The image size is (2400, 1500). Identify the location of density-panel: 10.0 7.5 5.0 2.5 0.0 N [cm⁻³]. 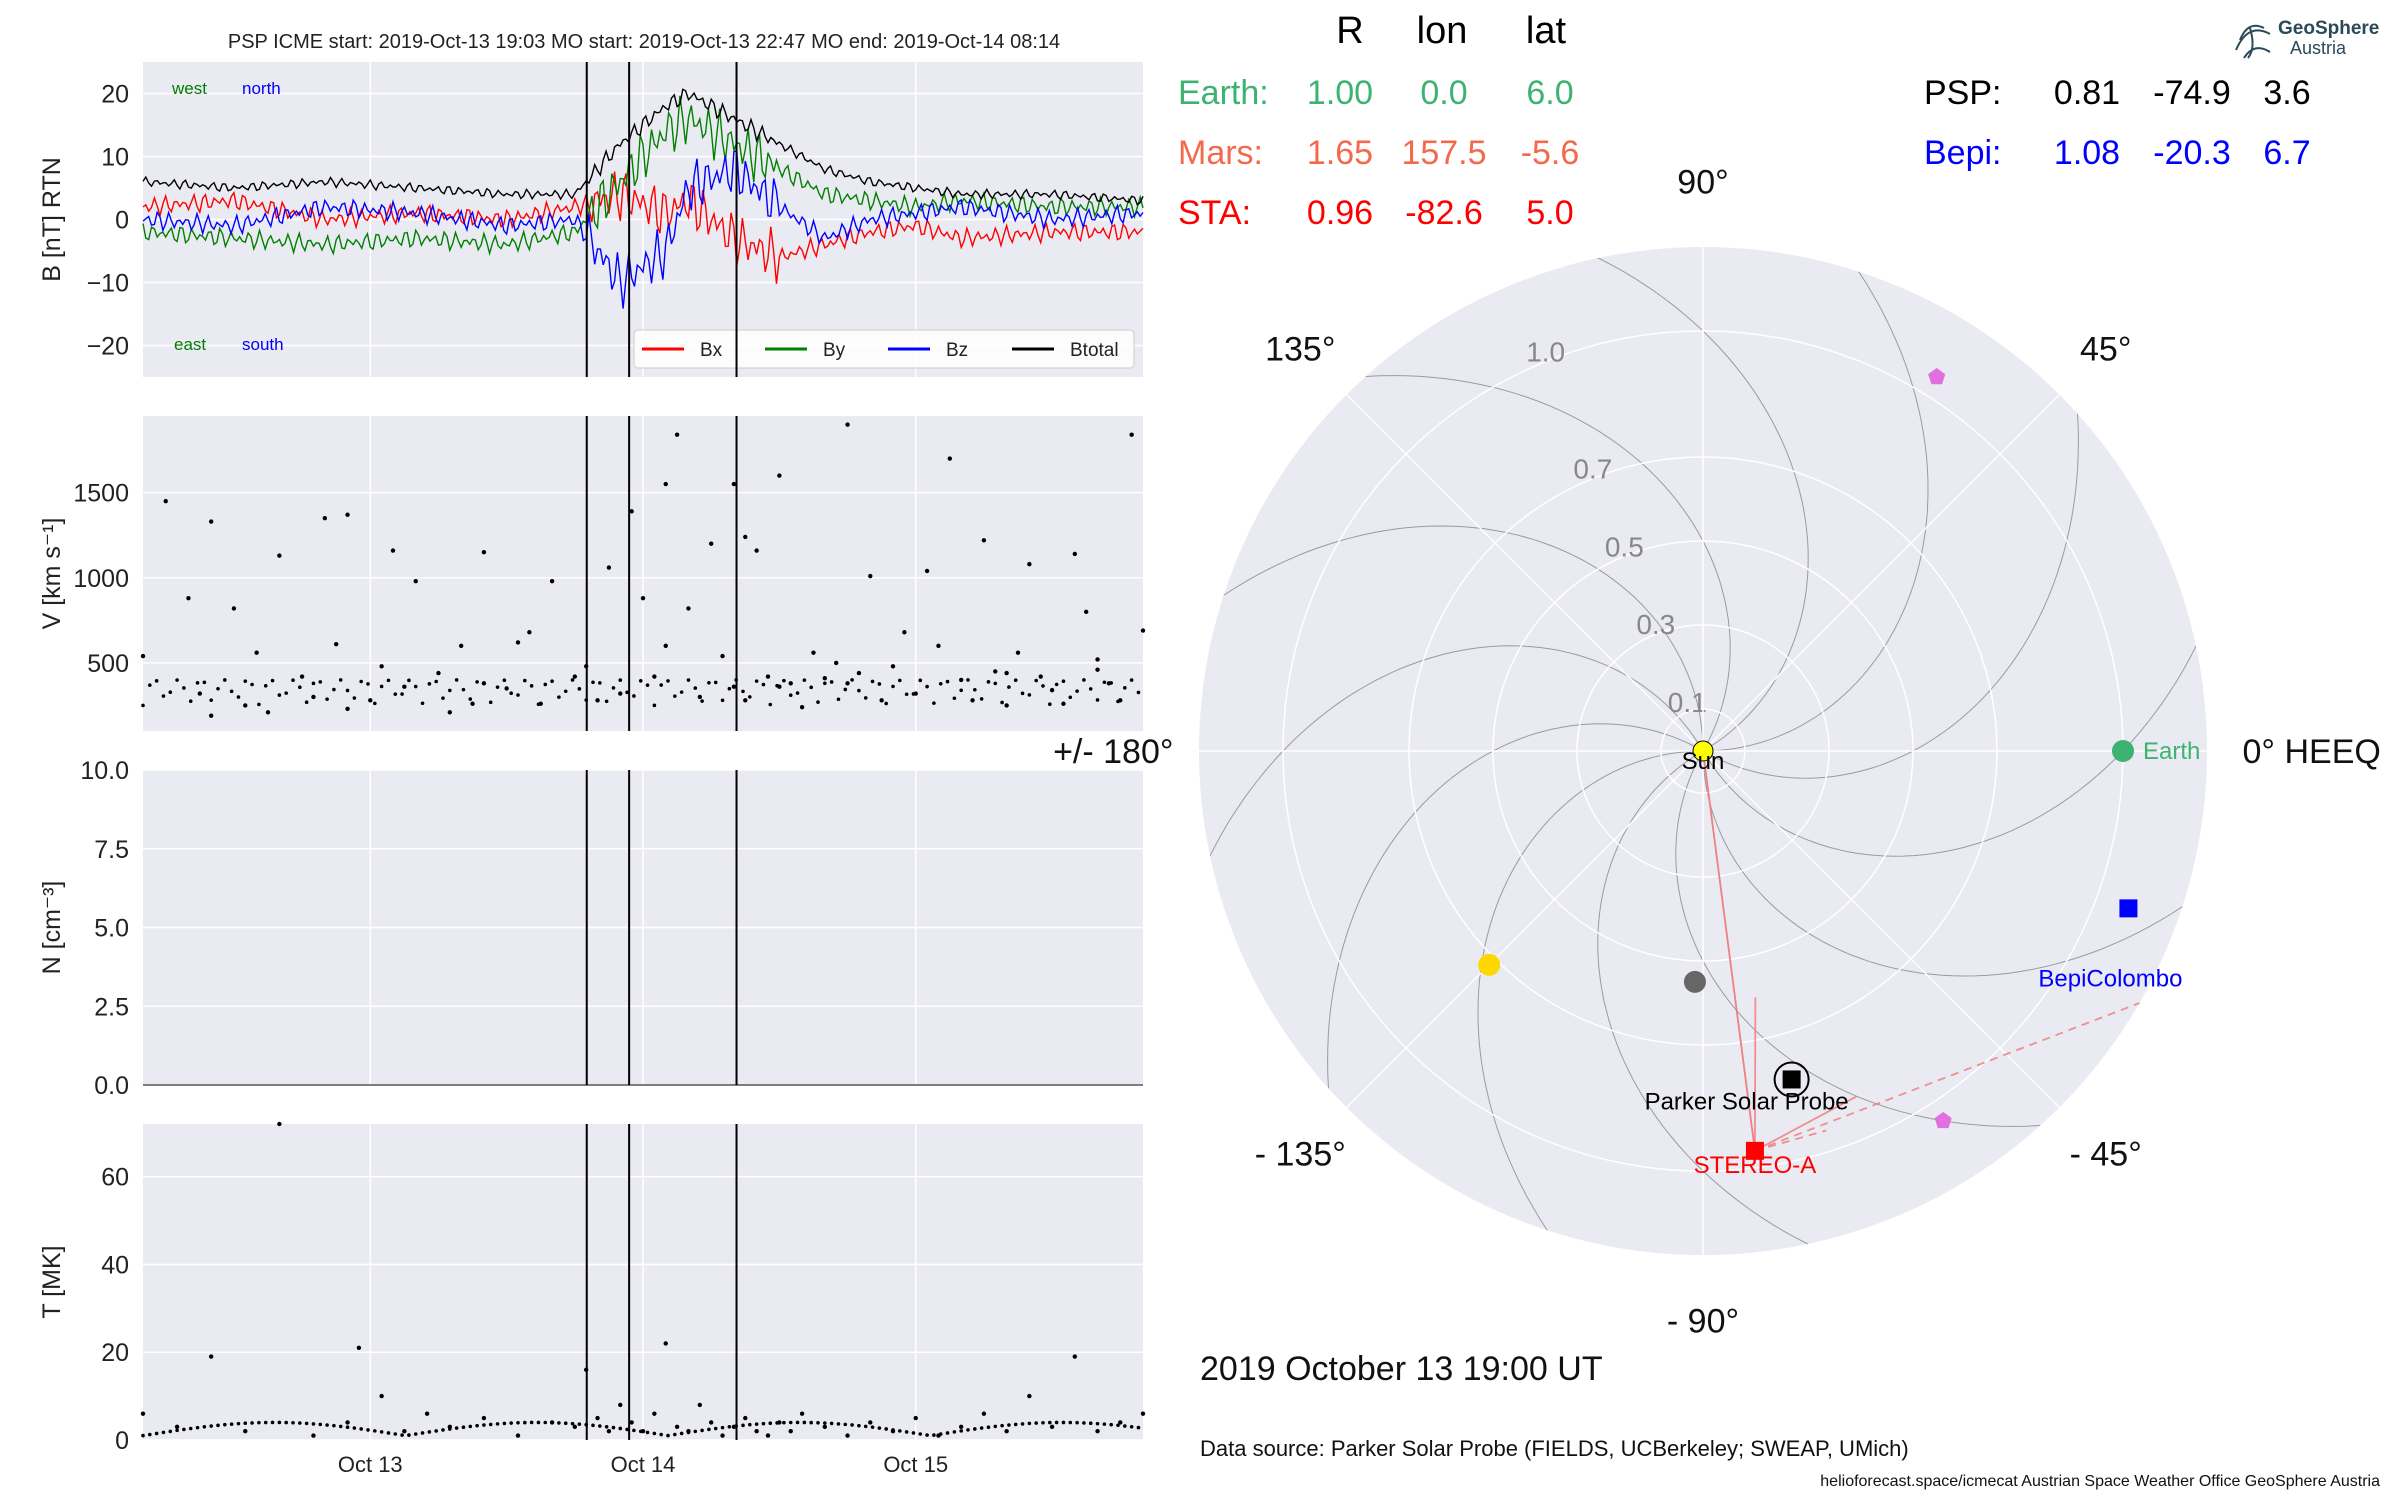
(590, 928).